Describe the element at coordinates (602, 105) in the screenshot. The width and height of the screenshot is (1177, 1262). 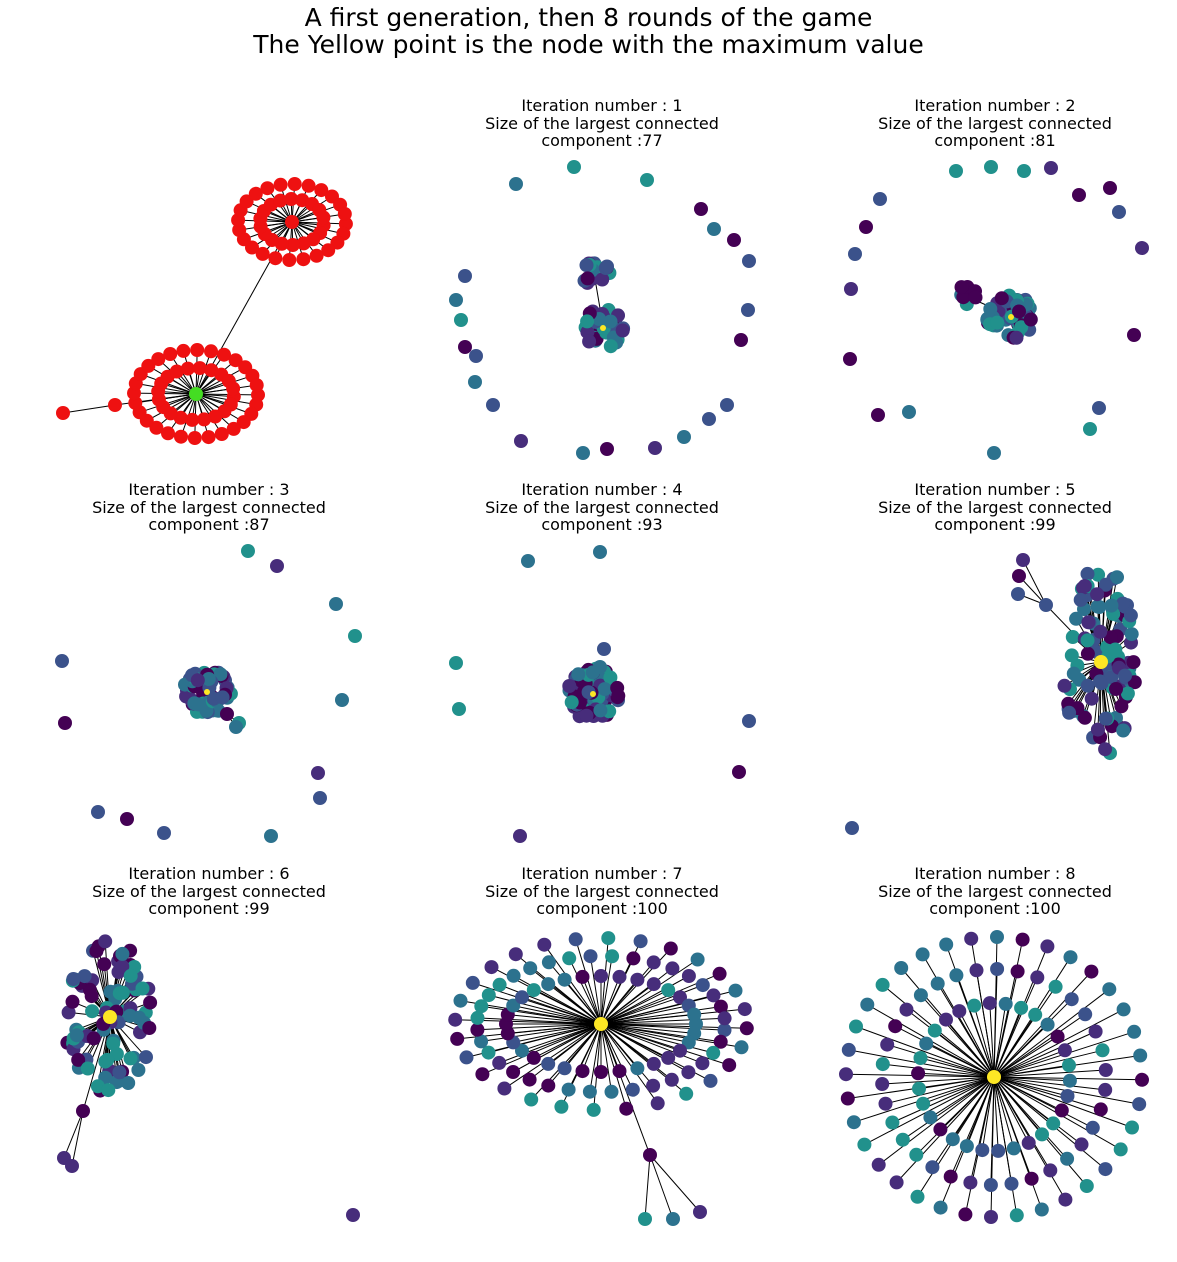
I see `panel-title-line-1: Iteration number : 1` at that location.